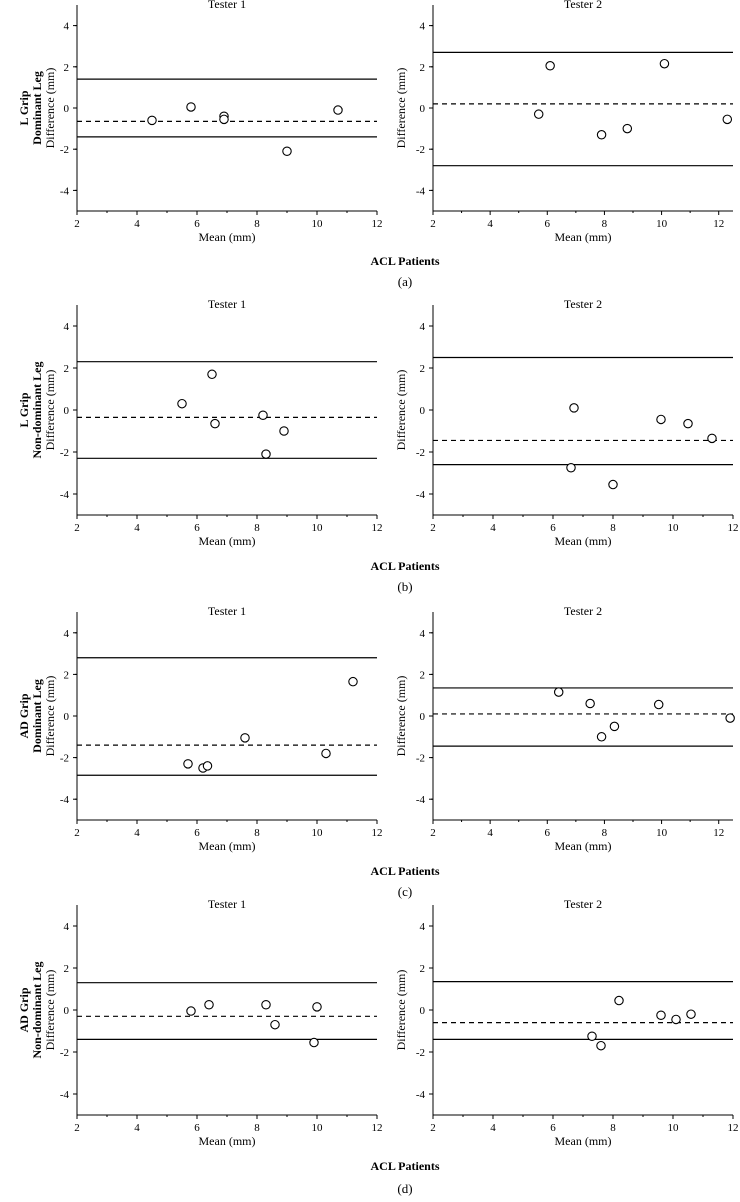  What do you see at coordinates (405, 261) in the screenshot?
I see `section-title-a: ACL Patients` at bounding box center [405, 261].